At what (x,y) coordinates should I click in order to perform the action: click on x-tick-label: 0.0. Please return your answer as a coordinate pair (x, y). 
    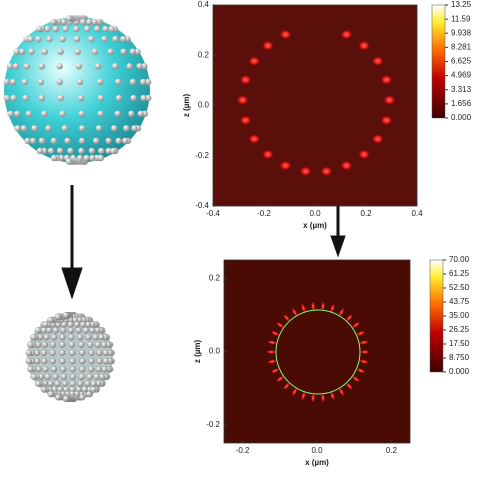
    Looking at the image, I should click on (315, 213).